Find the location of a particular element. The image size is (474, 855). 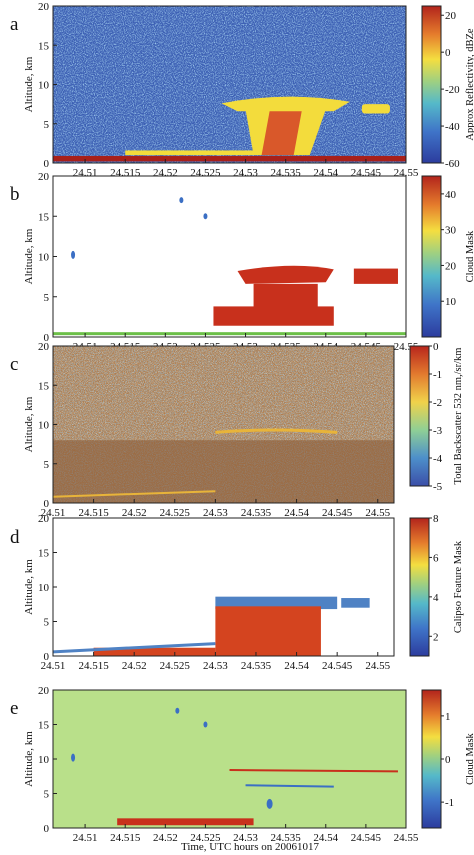

panel-c-surface-layer is located at coordinates (134, 494).